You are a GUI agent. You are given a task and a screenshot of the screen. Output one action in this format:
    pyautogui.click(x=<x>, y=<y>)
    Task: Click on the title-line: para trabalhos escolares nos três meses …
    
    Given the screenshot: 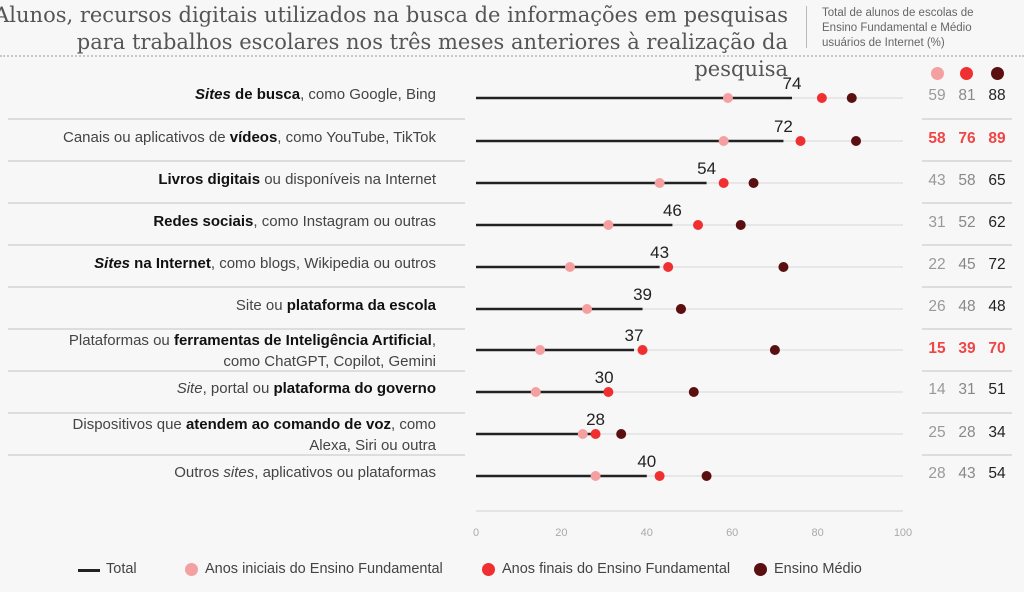 What is the action you would take?
    pyautogui.click(x=432, y=55)
    